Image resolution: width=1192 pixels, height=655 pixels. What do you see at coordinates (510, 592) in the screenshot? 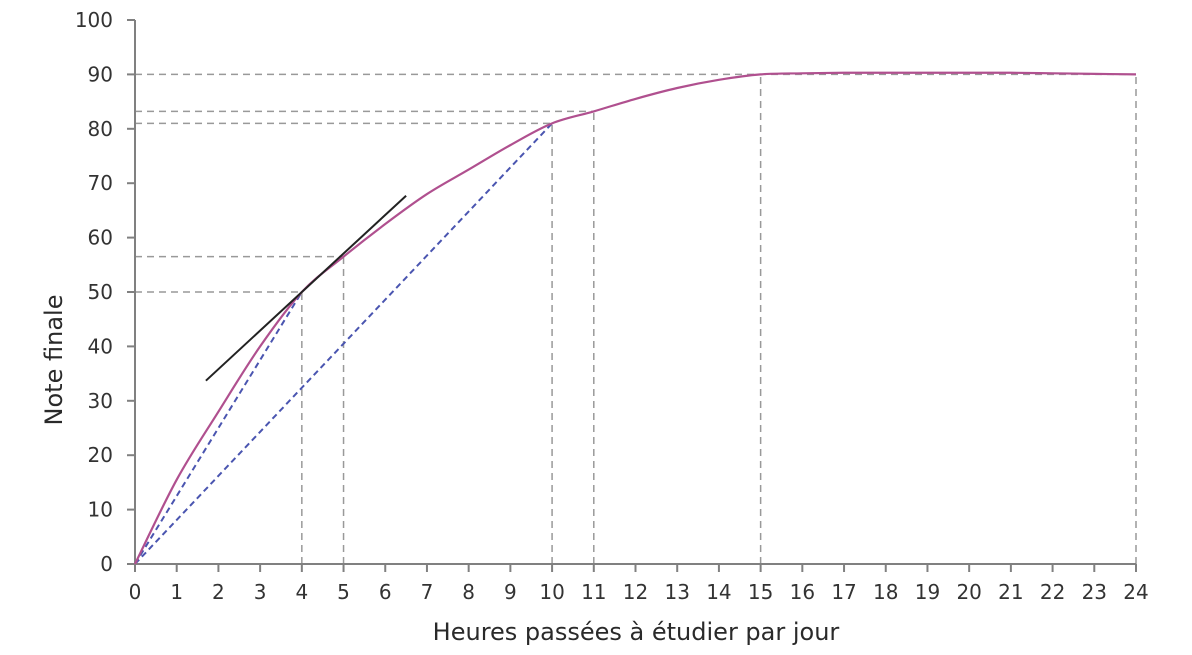
I see `x-tick-label: 9` at bounding box center [510, 592].